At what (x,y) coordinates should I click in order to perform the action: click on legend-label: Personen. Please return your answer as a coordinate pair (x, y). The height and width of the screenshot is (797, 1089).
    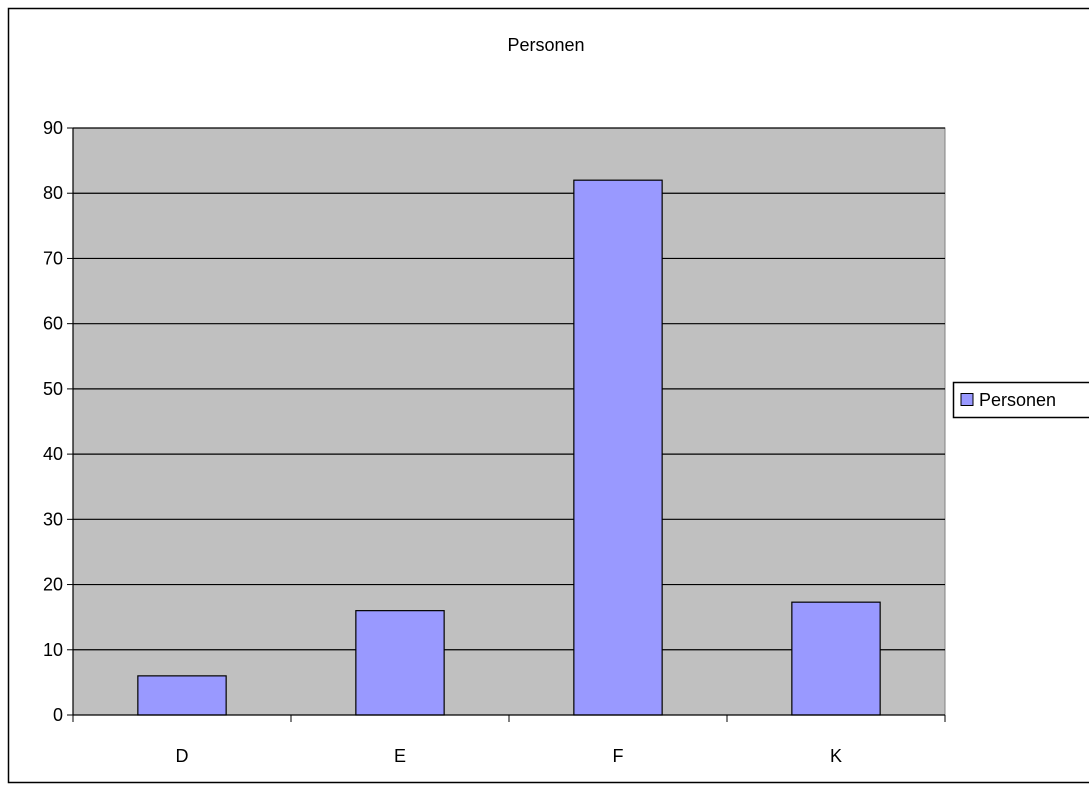
    Looking at the image, I should click on (1017, 400).